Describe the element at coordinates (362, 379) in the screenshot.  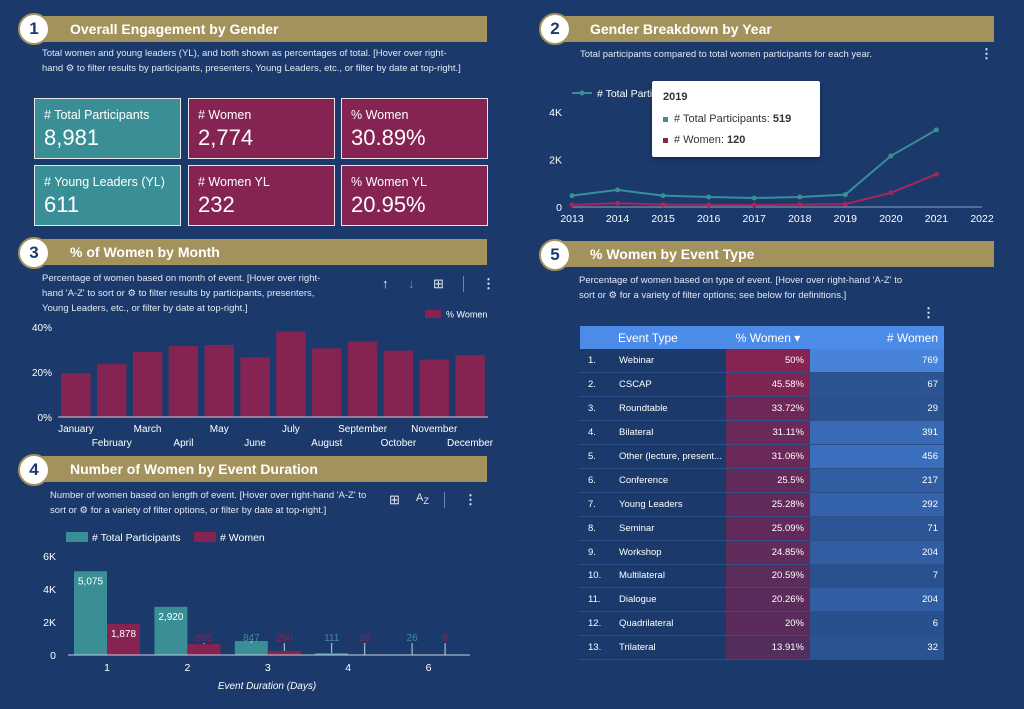
I see `bar-september` at that location.